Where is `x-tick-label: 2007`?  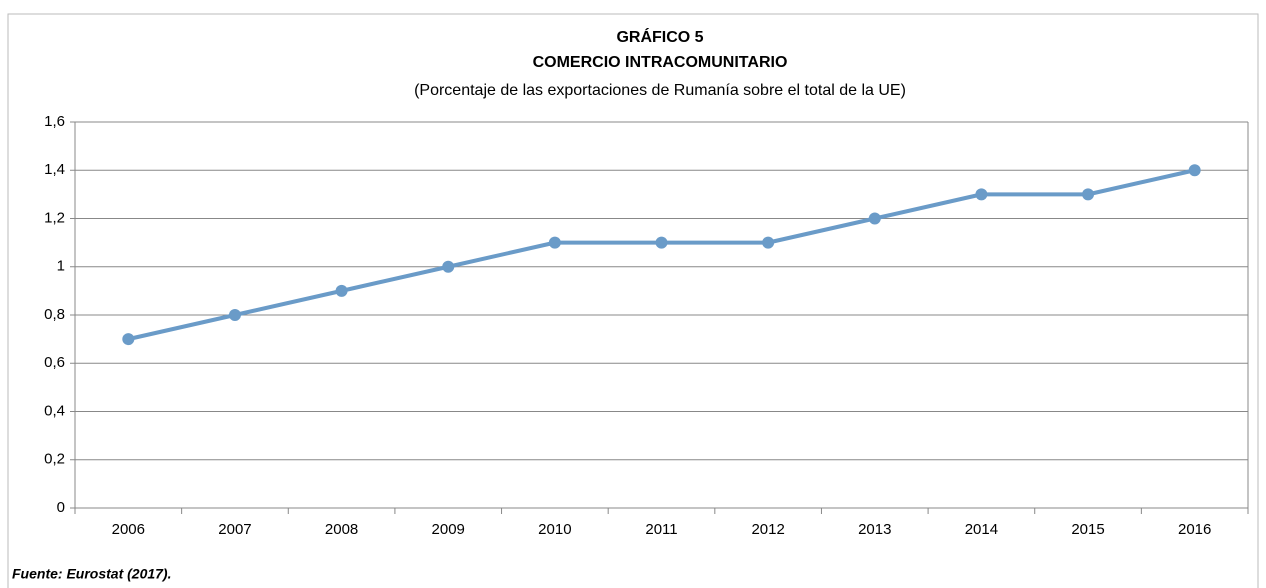 x-tick-label: 2007 is located at coordinates (234, 529).